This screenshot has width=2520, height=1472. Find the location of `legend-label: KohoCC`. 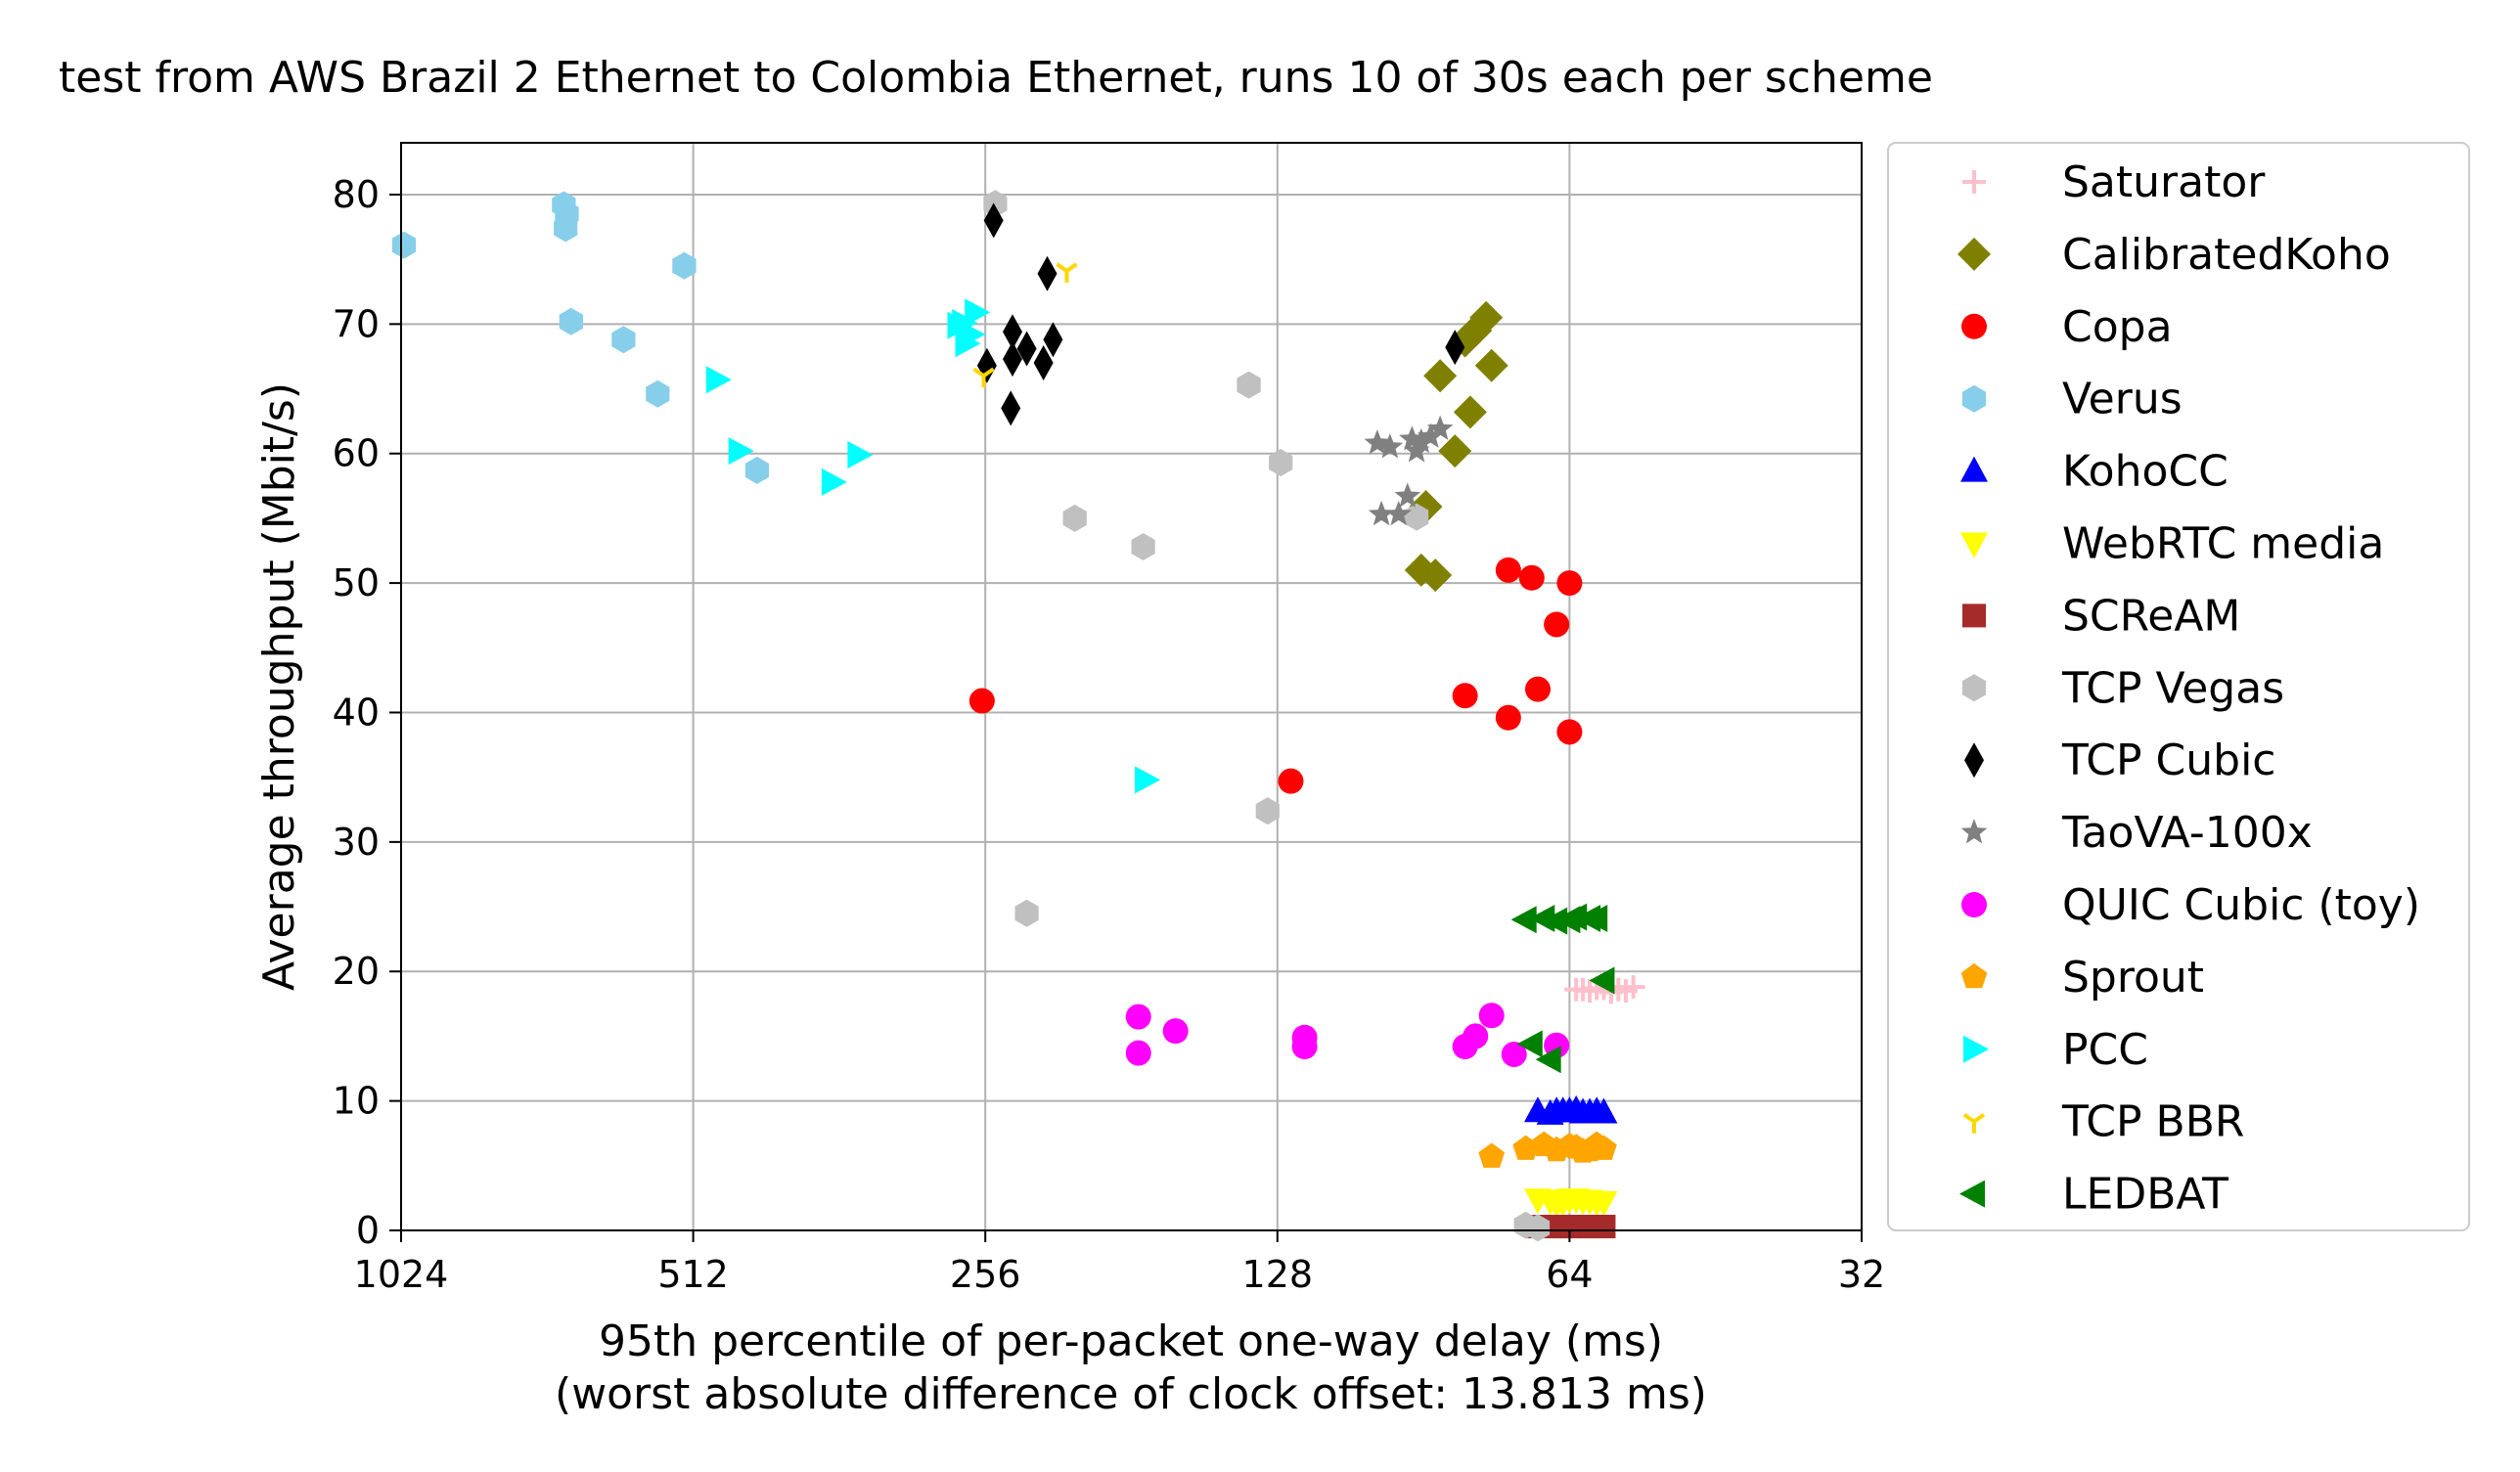

legend-label: KohoCC is located at coordinates (2145, 472).